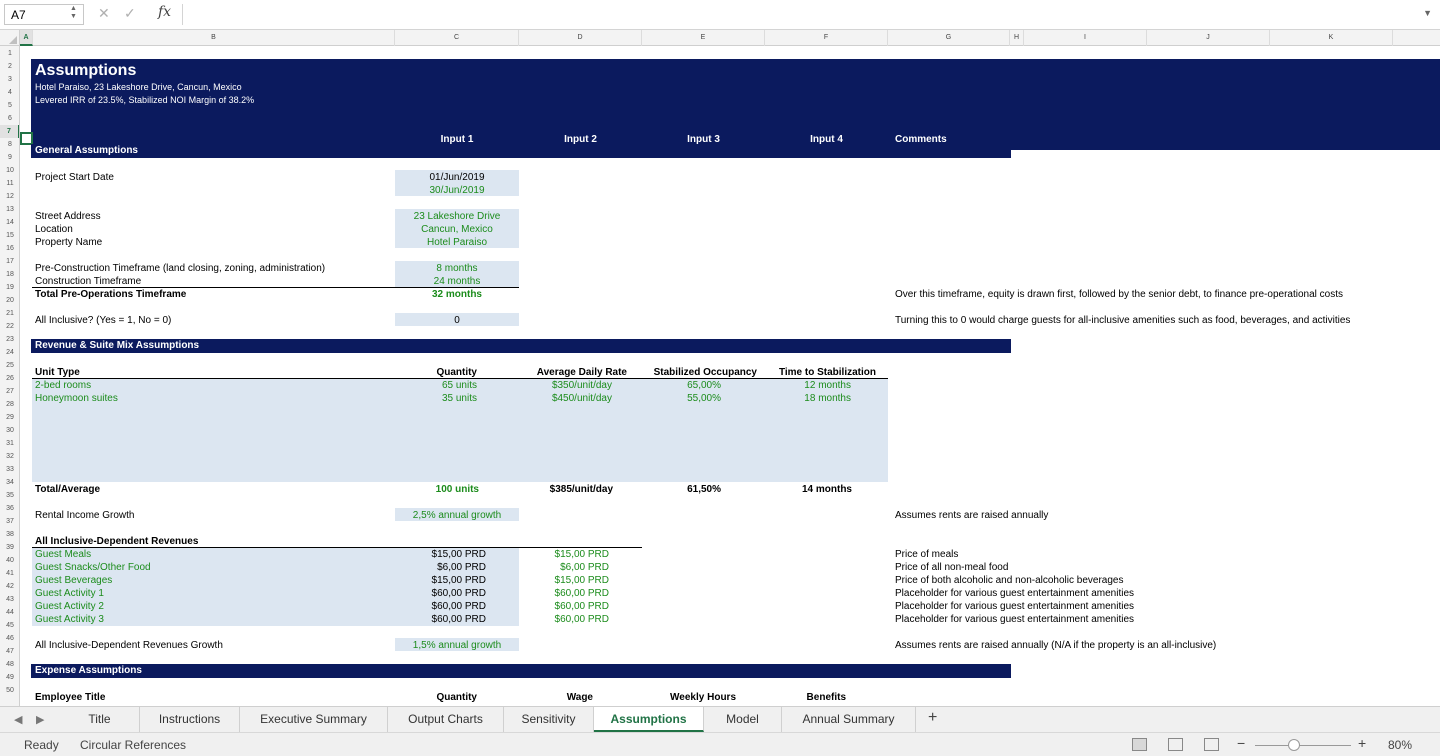 This screenshot has height=756, width=1440. What do you see at coordinates (76, 398) in the screenshot?
I see `unit-type: Honeymoon suites` at bounding box center [76, 398].